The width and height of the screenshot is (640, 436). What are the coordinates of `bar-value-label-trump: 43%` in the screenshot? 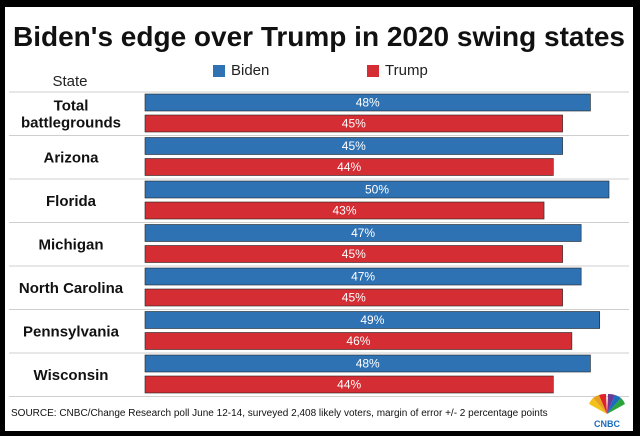 It's located at (345, 211).